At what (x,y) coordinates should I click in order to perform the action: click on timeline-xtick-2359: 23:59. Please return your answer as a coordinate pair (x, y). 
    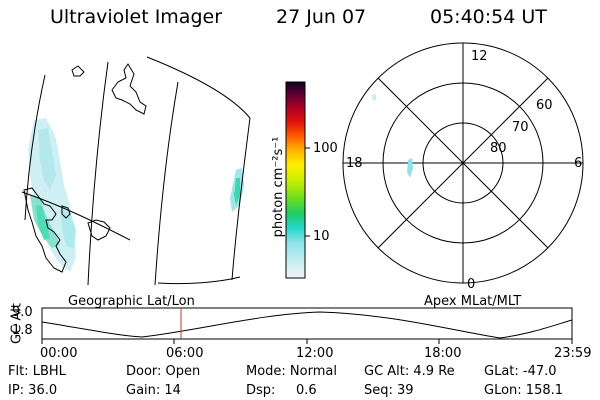
    Looking at the image, I should click on (573, 353).